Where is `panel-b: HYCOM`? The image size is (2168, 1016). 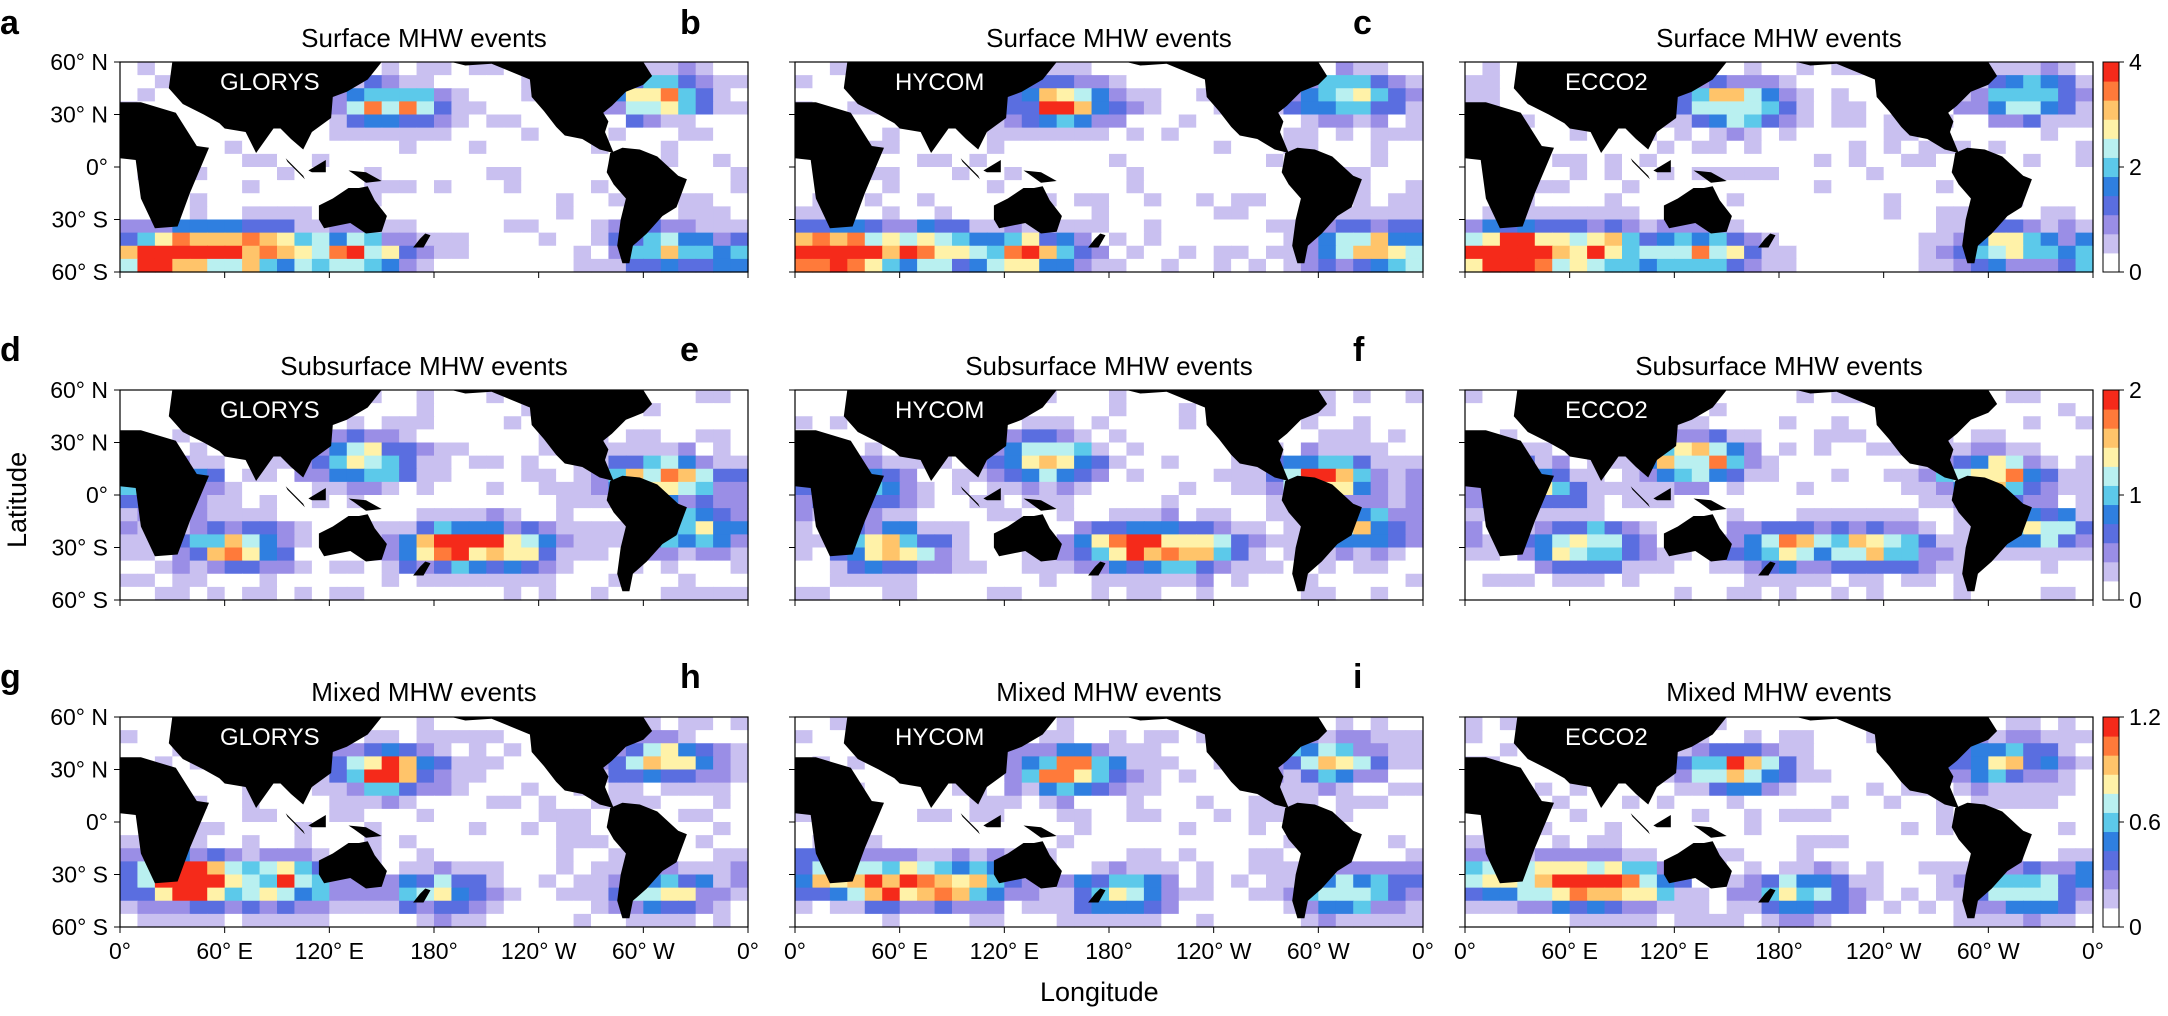 panel-b: HYCOM is located at coordinates (1106, 170).